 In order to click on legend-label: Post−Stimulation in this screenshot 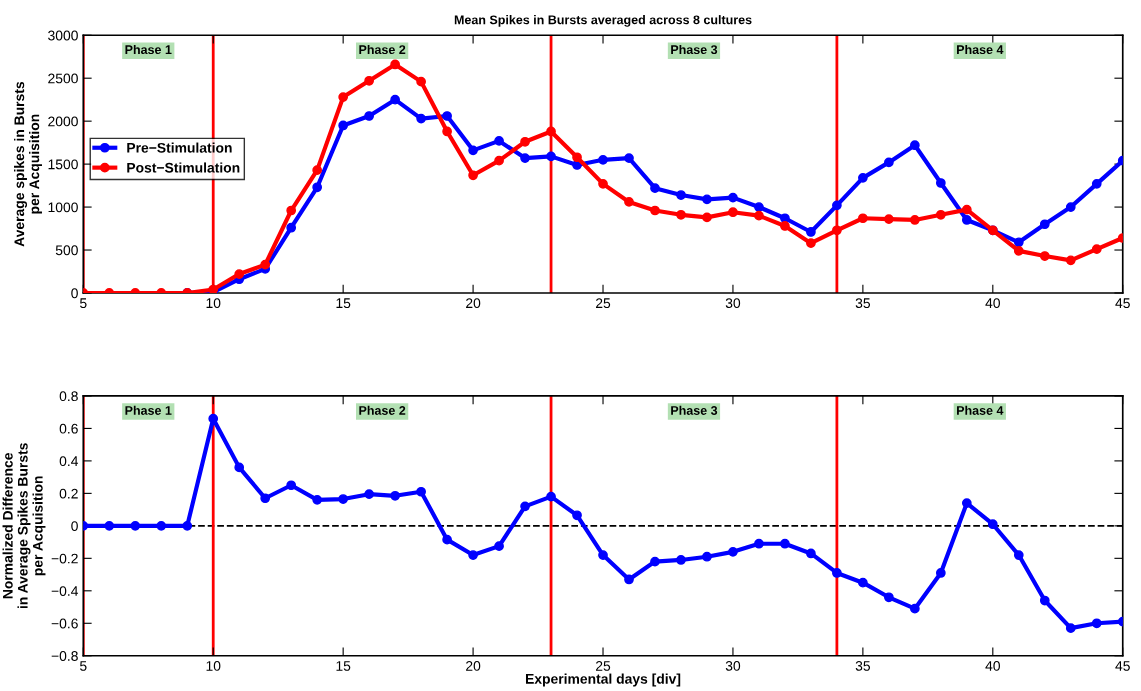, I will do `click(183, 167)`.